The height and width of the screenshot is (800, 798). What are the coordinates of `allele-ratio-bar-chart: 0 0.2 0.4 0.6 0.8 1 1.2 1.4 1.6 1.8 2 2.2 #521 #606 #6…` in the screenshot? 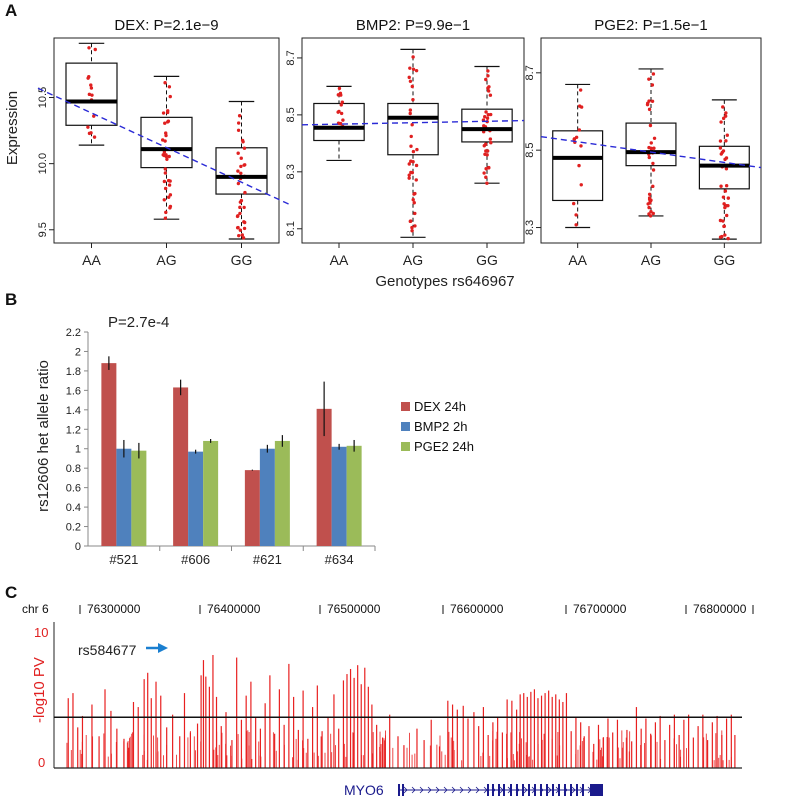 It's located at (221, 447).